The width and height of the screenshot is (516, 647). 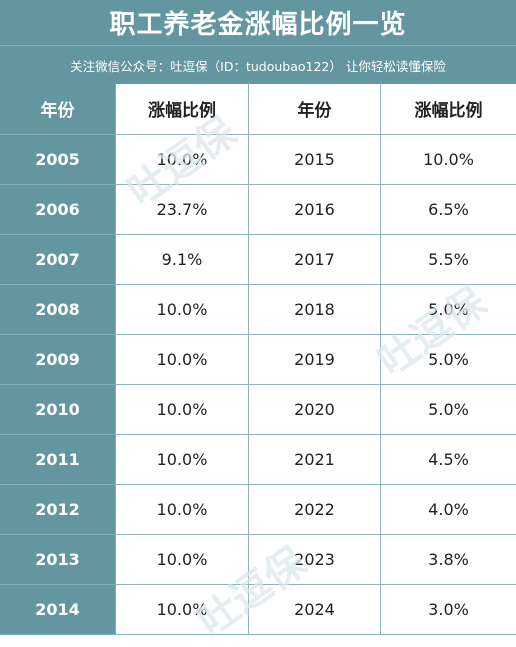 What do you see at coordinates (182, 210) in the screenshot?
I see `row-rate-a: 23.7%` at bounding box center [182, 210].